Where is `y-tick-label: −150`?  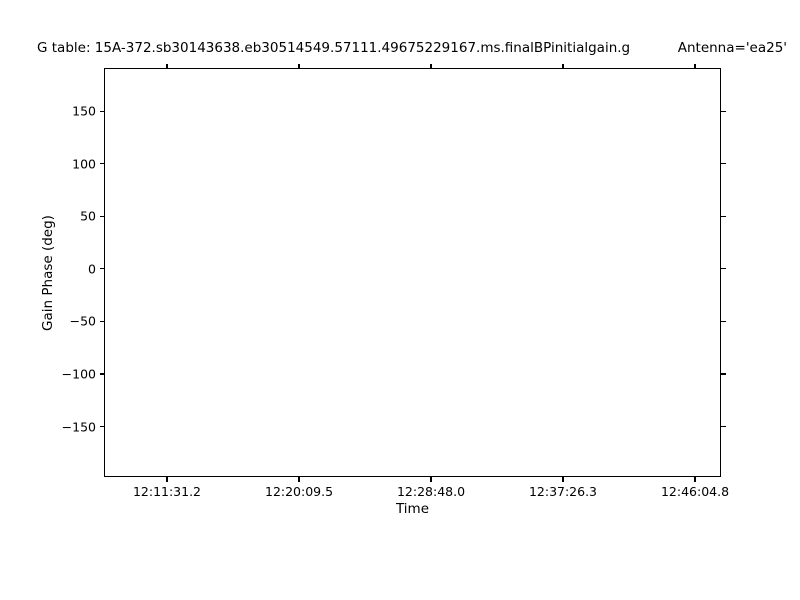
y-tick-label: −150 is located at coordinates (78, 427).